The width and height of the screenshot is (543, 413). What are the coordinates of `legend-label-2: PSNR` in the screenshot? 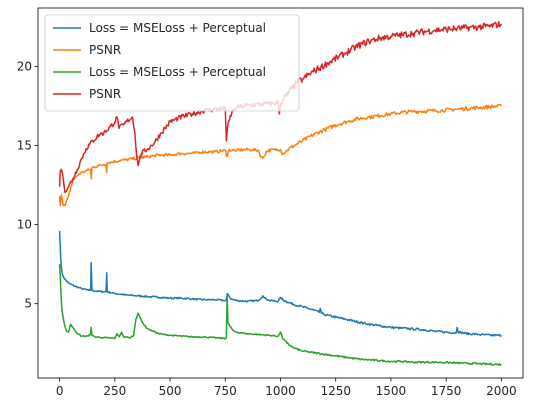 It's located at (105, 50).